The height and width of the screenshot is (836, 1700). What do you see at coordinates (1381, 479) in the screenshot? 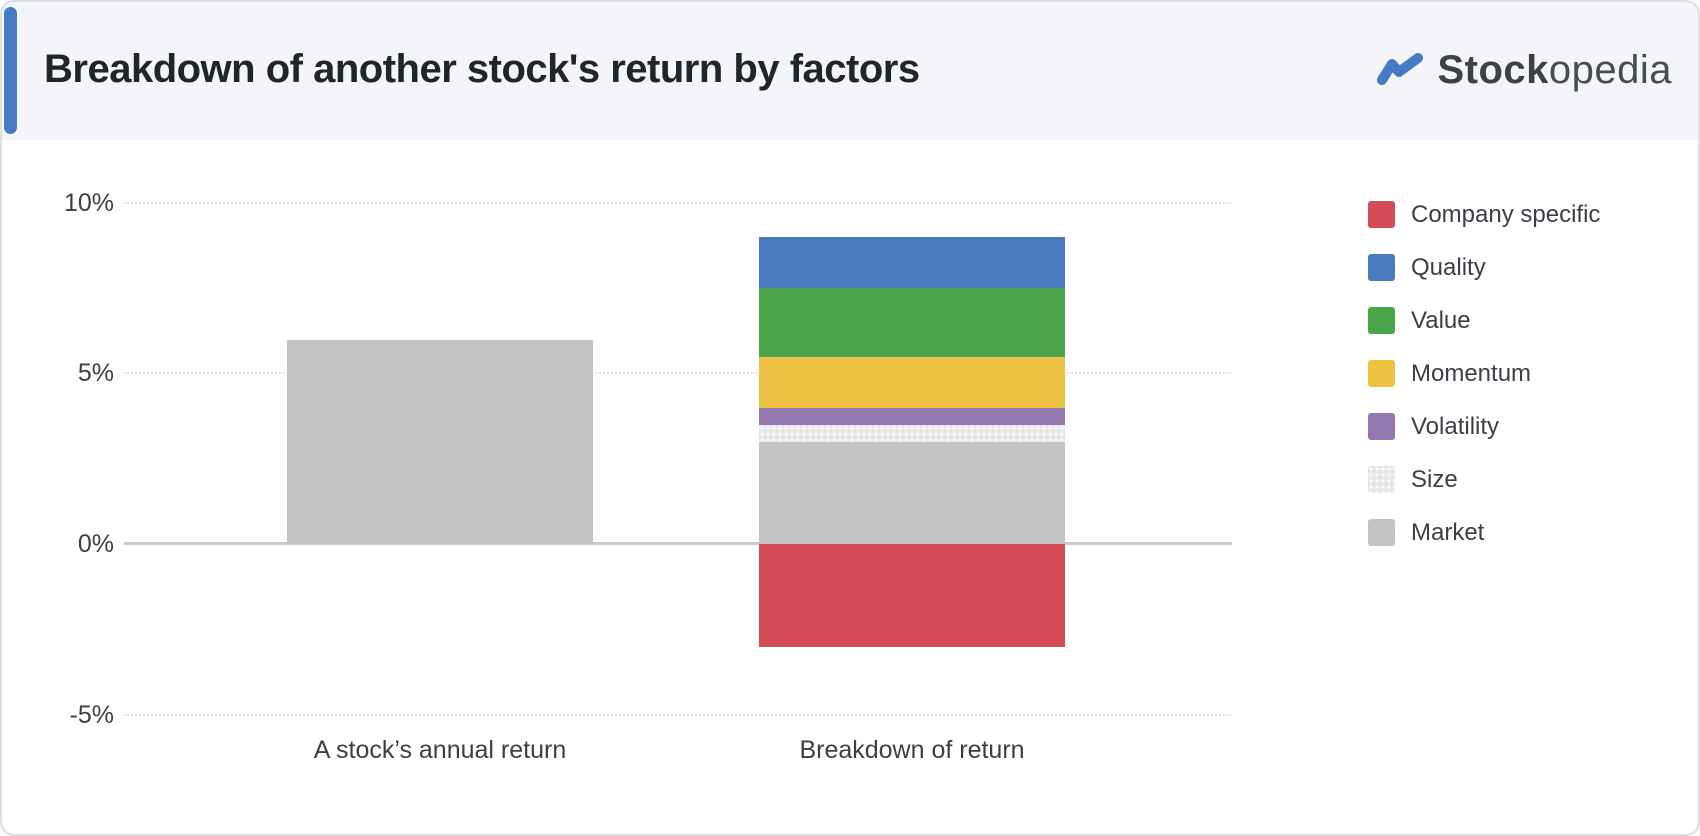
I see `legend-swatch-size` at bounding box center [1381, 479].